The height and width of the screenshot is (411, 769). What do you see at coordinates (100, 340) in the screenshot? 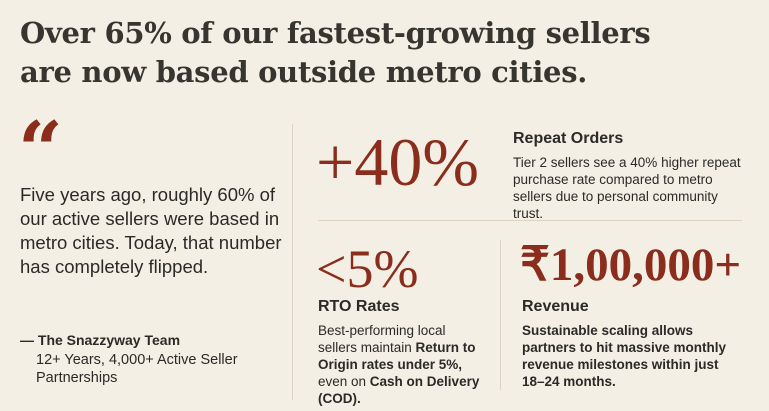
I see `quote-author: — The Snazzyway Team` at bounding box center [100, 340].